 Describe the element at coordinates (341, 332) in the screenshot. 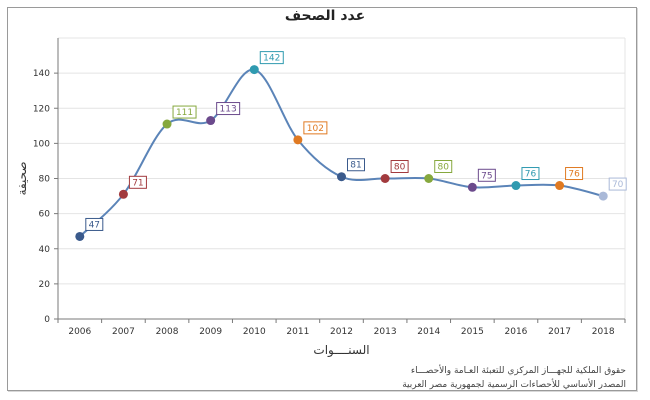

I see `x-tick-label: 2012` at that location.